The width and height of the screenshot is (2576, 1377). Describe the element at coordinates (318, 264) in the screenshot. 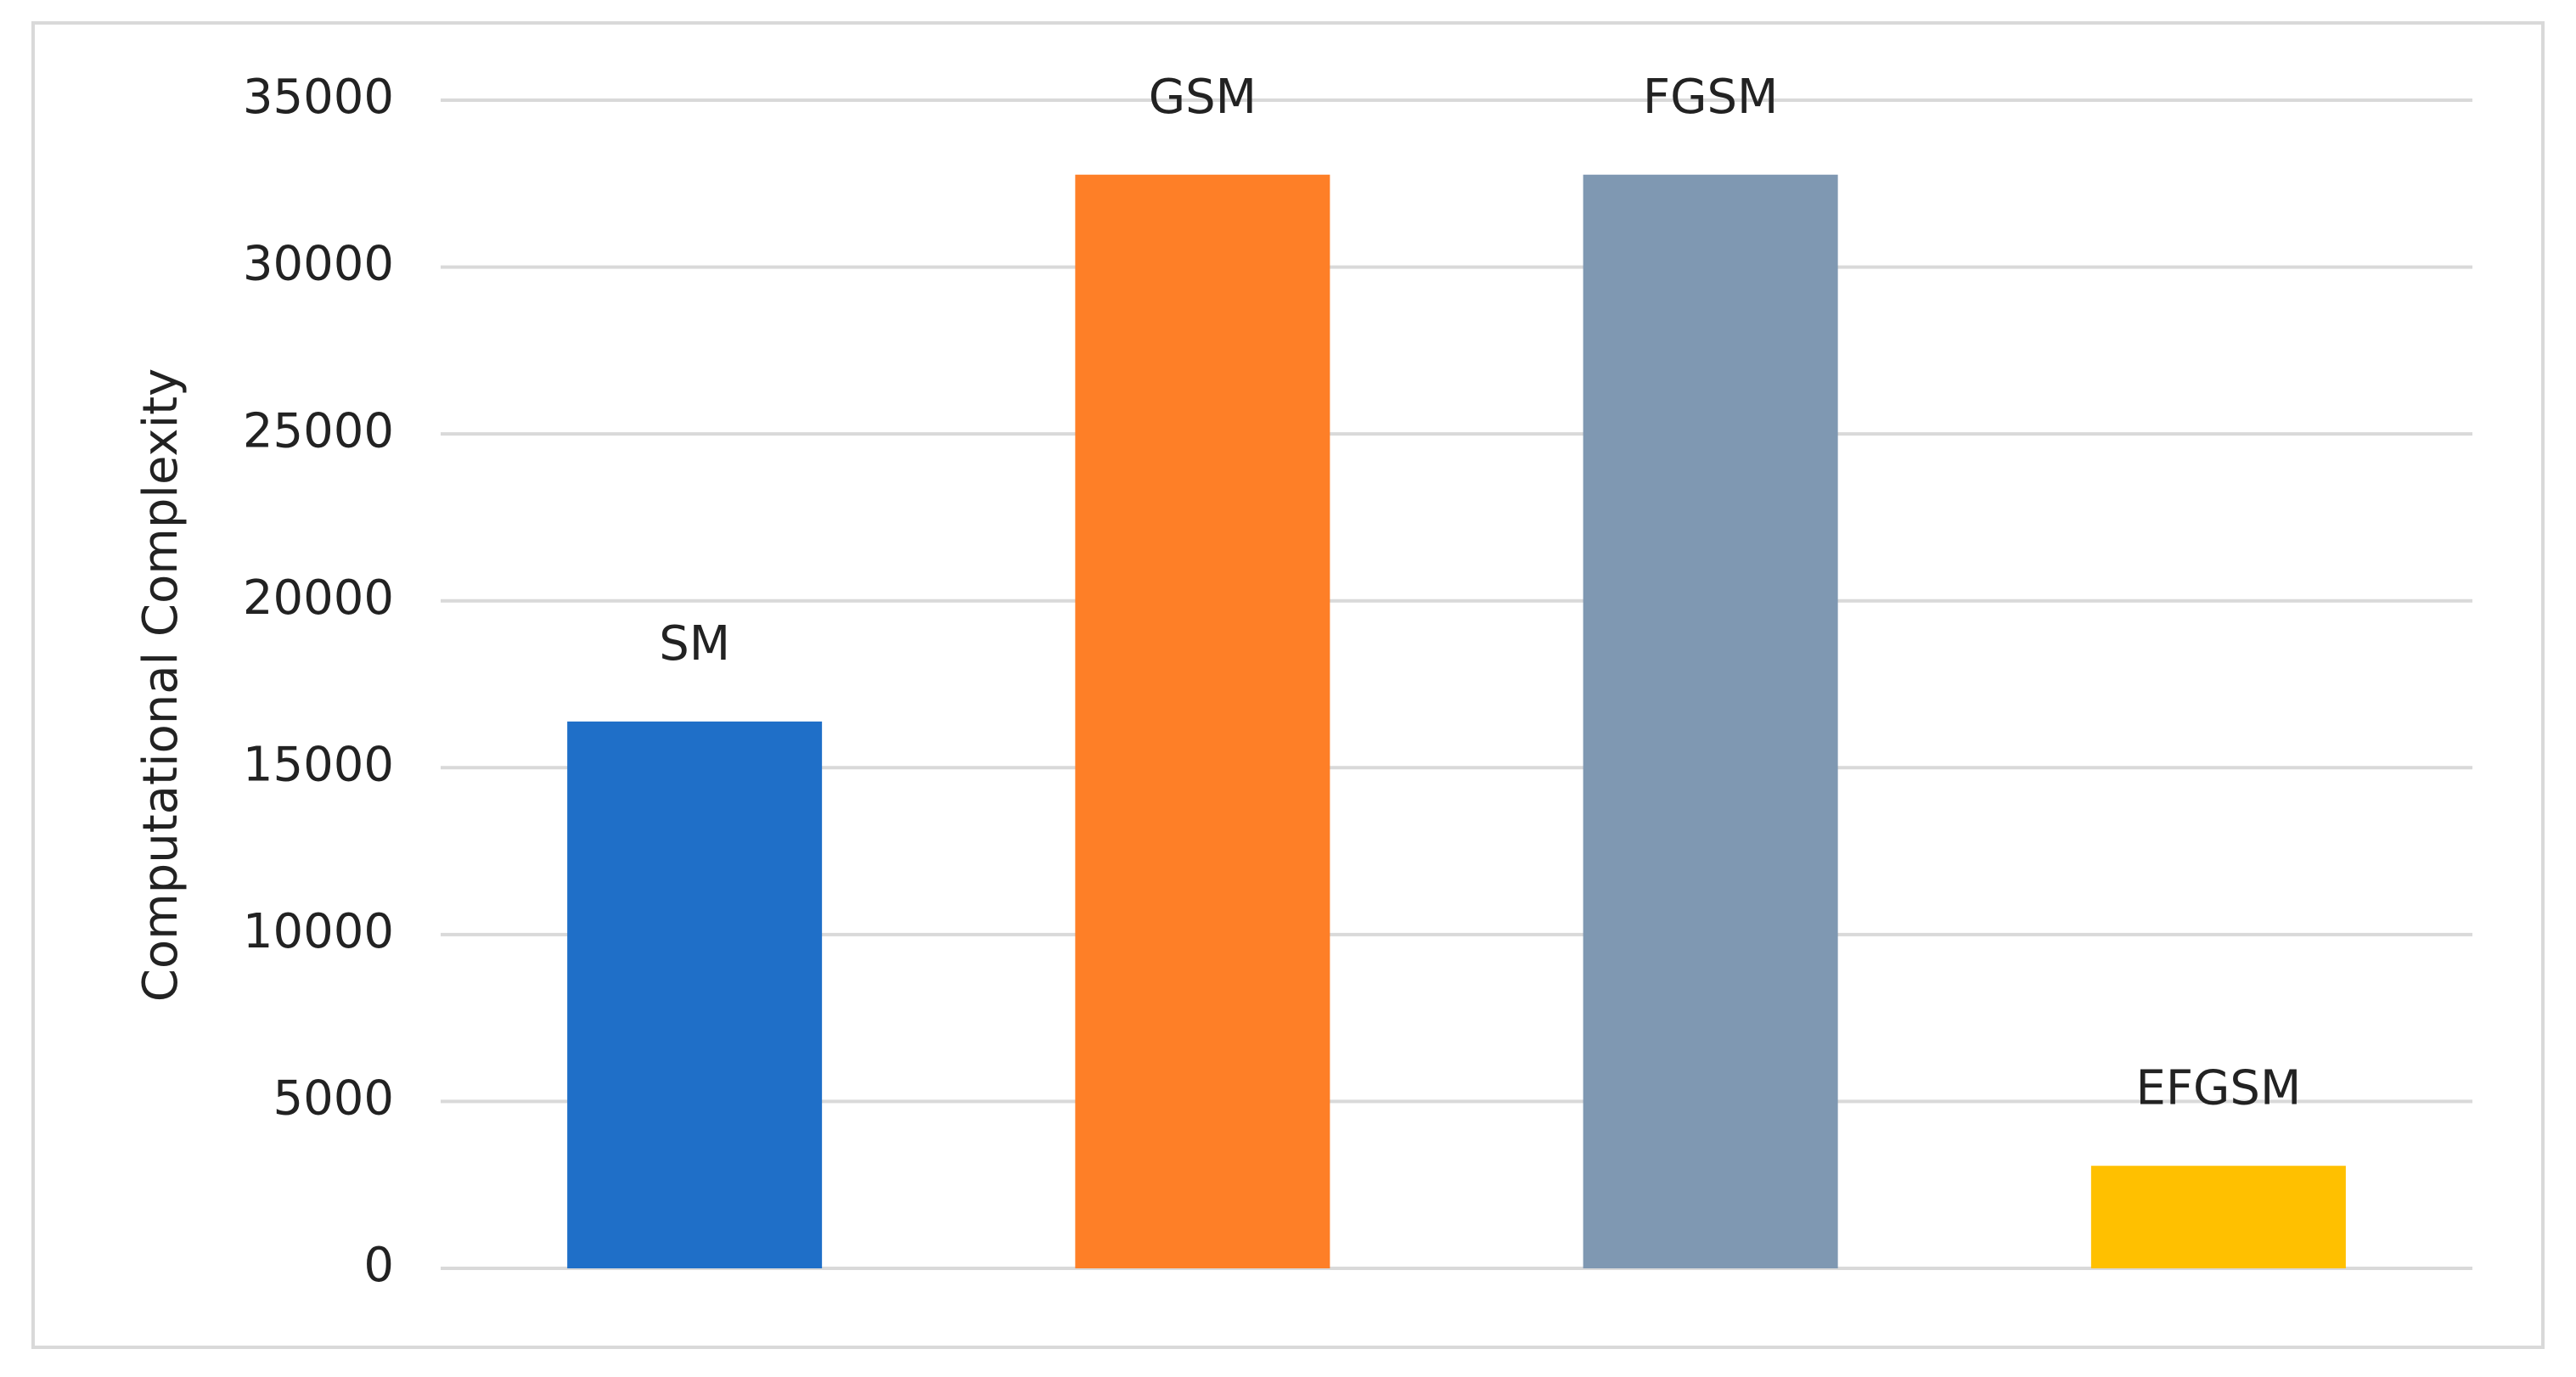

I see `y-tick-label: 30000` at that location.